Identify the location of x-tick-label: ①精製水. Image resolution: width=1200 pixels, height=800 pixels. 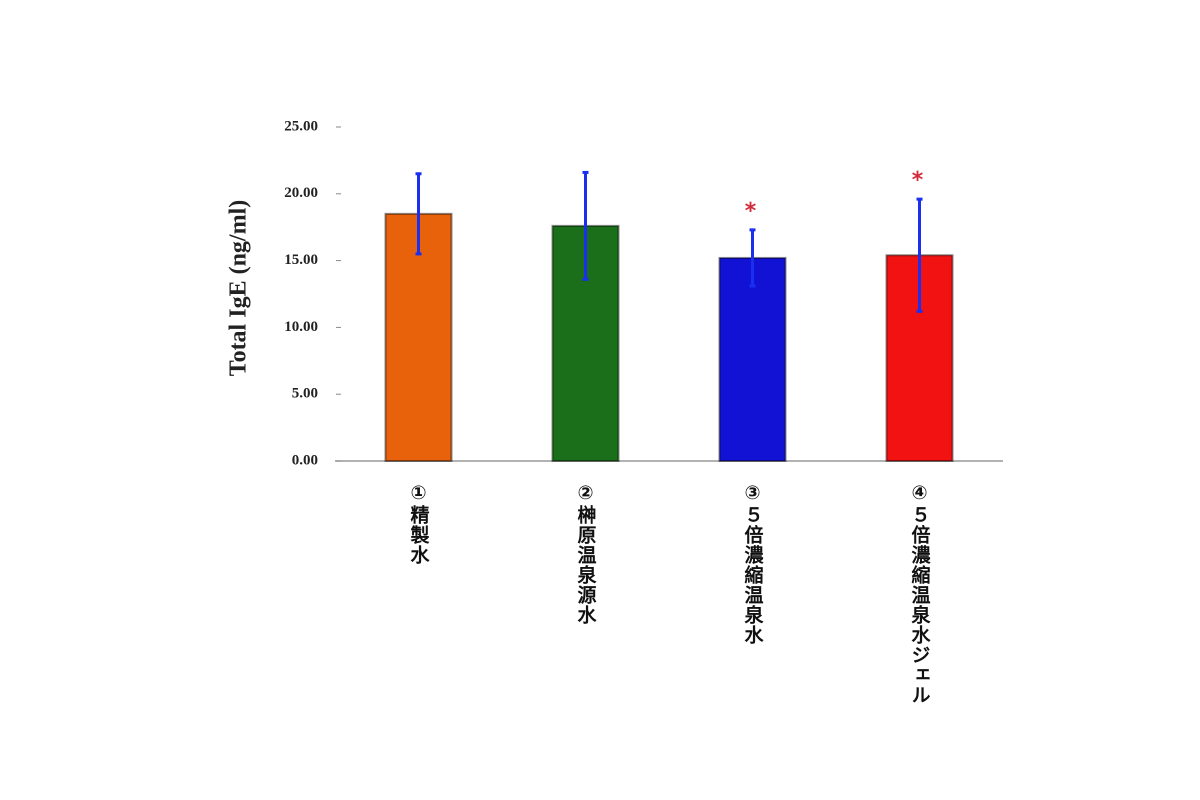
(419, 523).